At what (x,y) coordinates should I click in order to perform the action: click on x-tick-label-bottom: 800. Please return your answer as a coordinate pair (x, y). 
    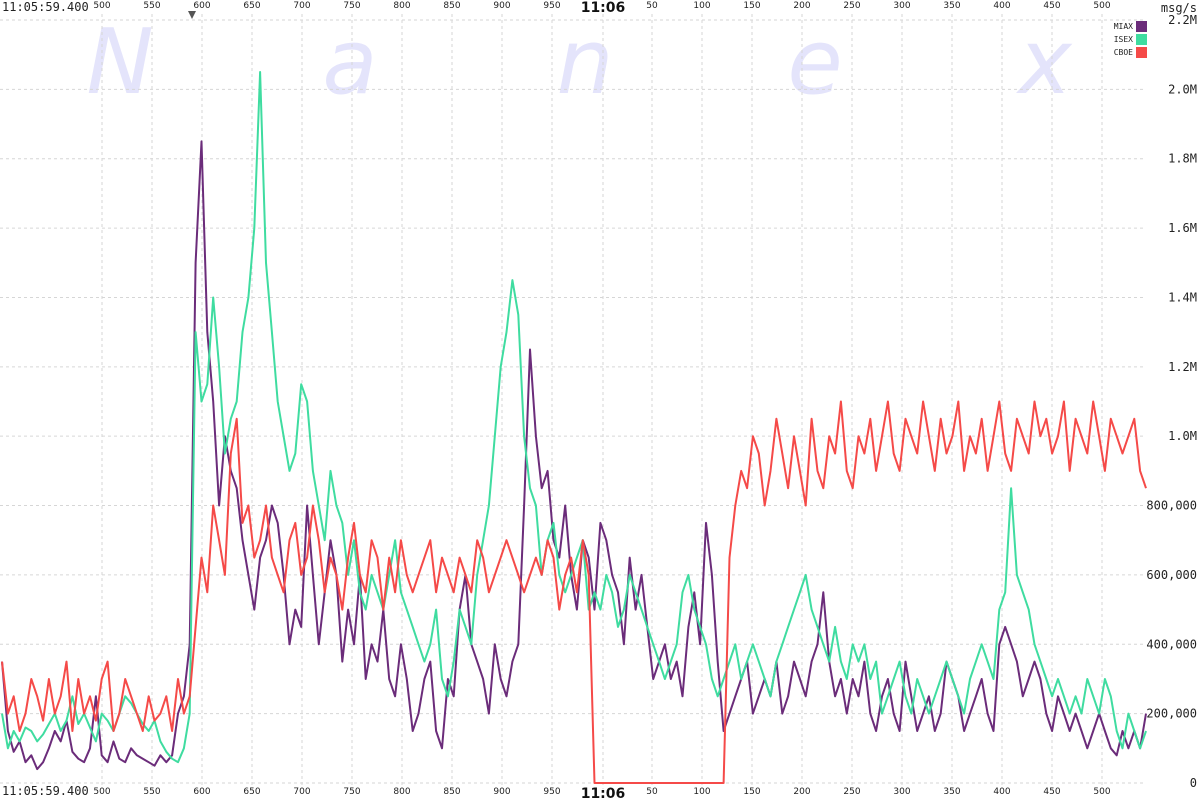
    Looking at the image, I should click on (401, 792).